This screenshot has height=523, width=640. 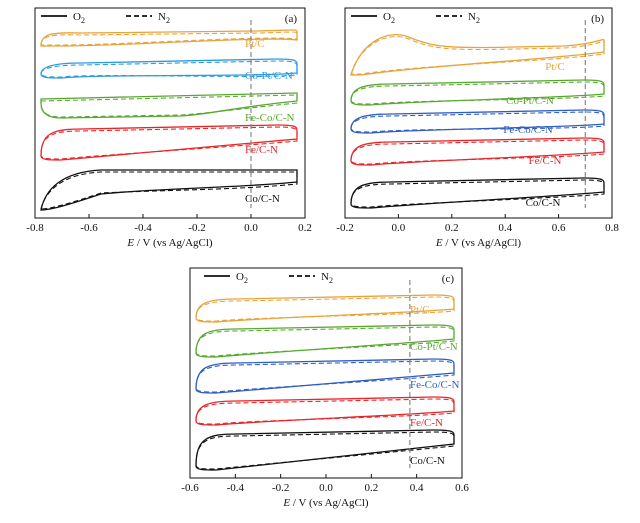 What do you see at coordinates (35, 228) in the screenshot?
I see `x-tick-label: -0.8` at bounding box center [35, 228].